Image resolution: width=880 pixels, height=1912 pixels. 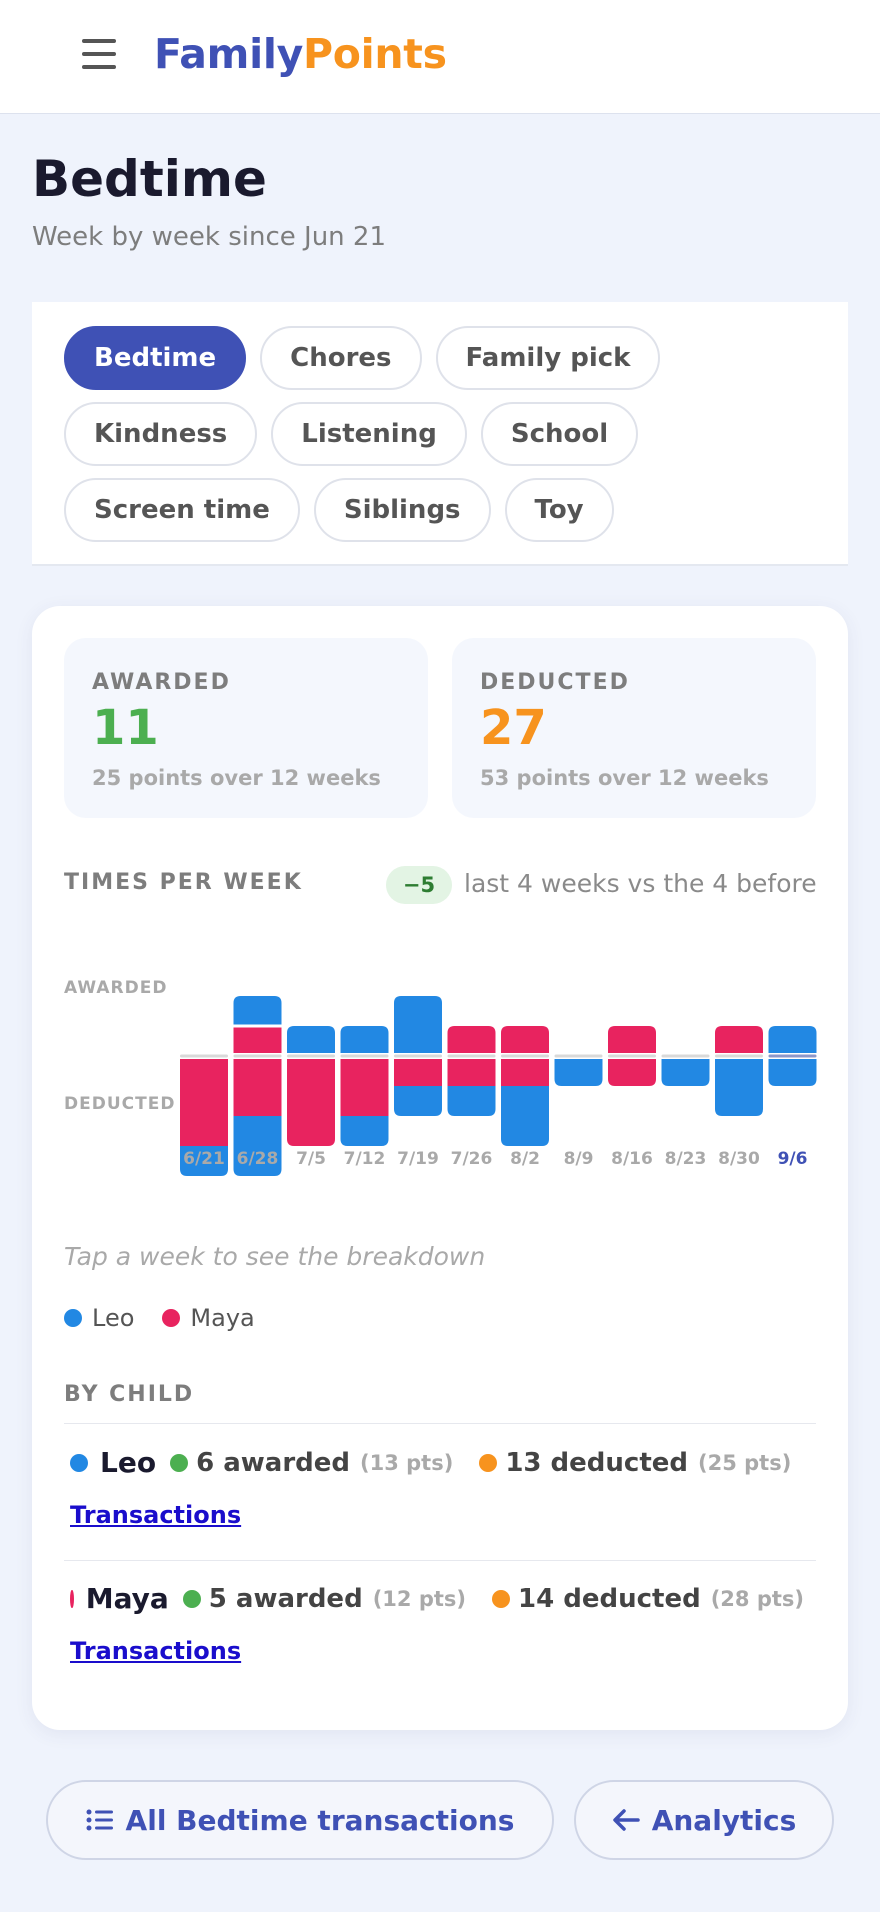 I want to click on awarded-label: AWARDED, so click(x=161, y=682).